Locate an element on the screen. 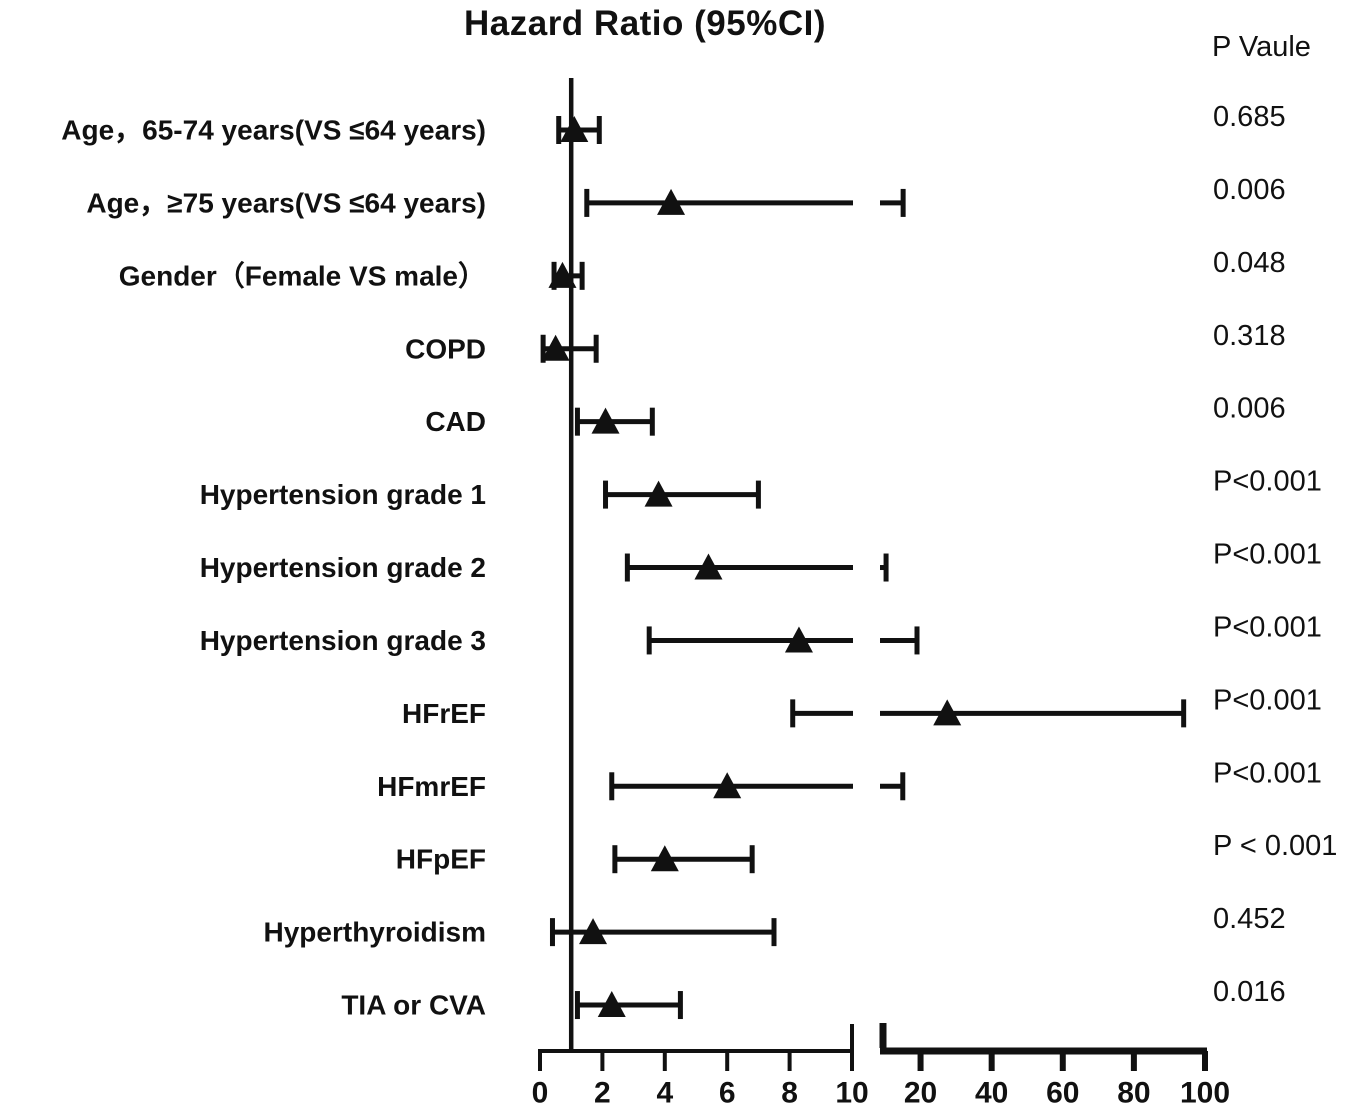 This screenshot has width=1350, height=1109. p-value: 0.048 is located at coordinates (1249, 263).